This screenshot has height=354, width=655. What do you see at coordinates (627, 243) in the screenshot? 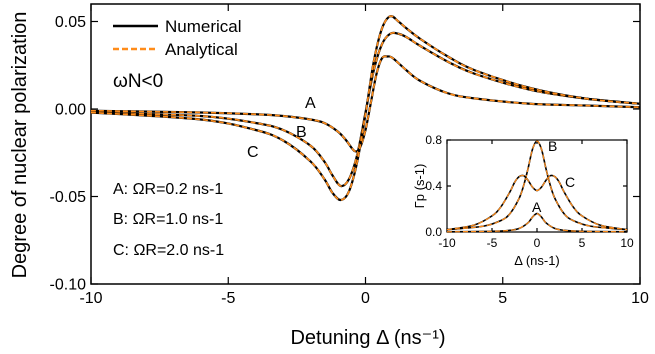
I see `inset-x-tick-label: 10` at bounding box center [627, 243].